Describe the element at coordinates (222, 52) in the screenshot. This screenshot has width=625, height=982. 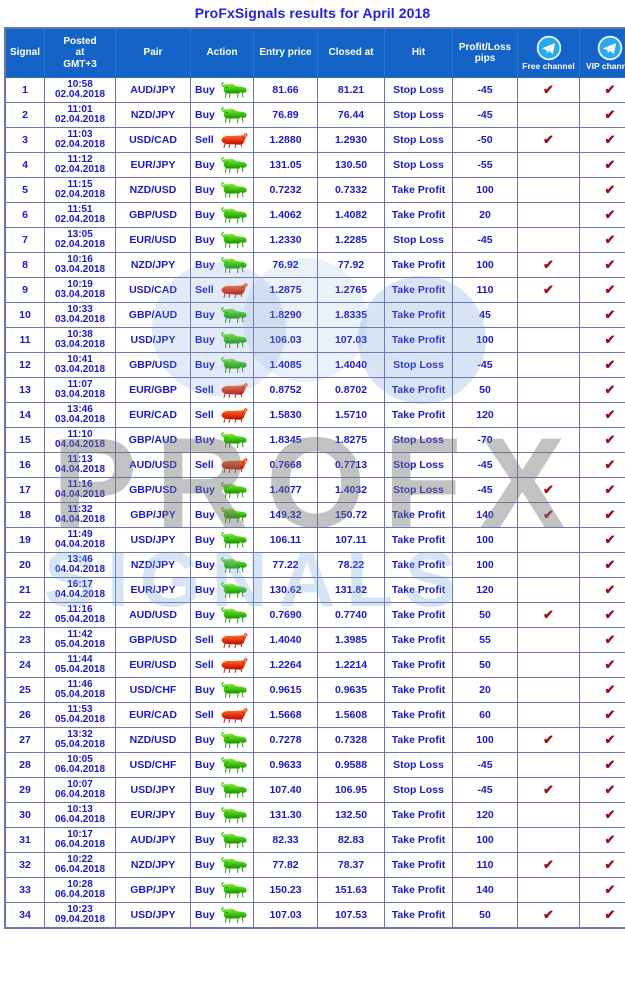
I see `col-header-action: Action` at that location.